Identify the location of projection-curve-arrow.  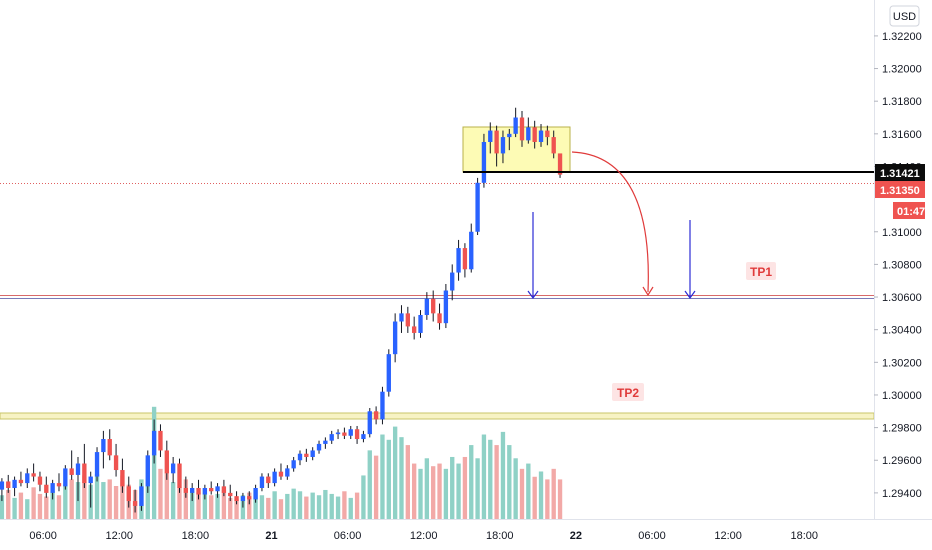
(610, 222).